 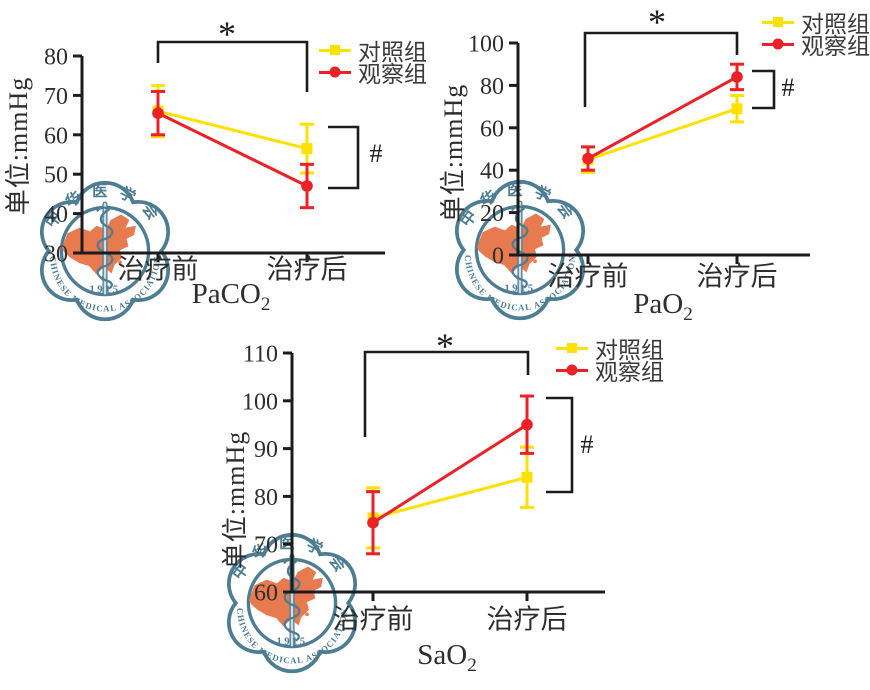 I want to click on y-tick-label: 90, so click(x=266, y=450).